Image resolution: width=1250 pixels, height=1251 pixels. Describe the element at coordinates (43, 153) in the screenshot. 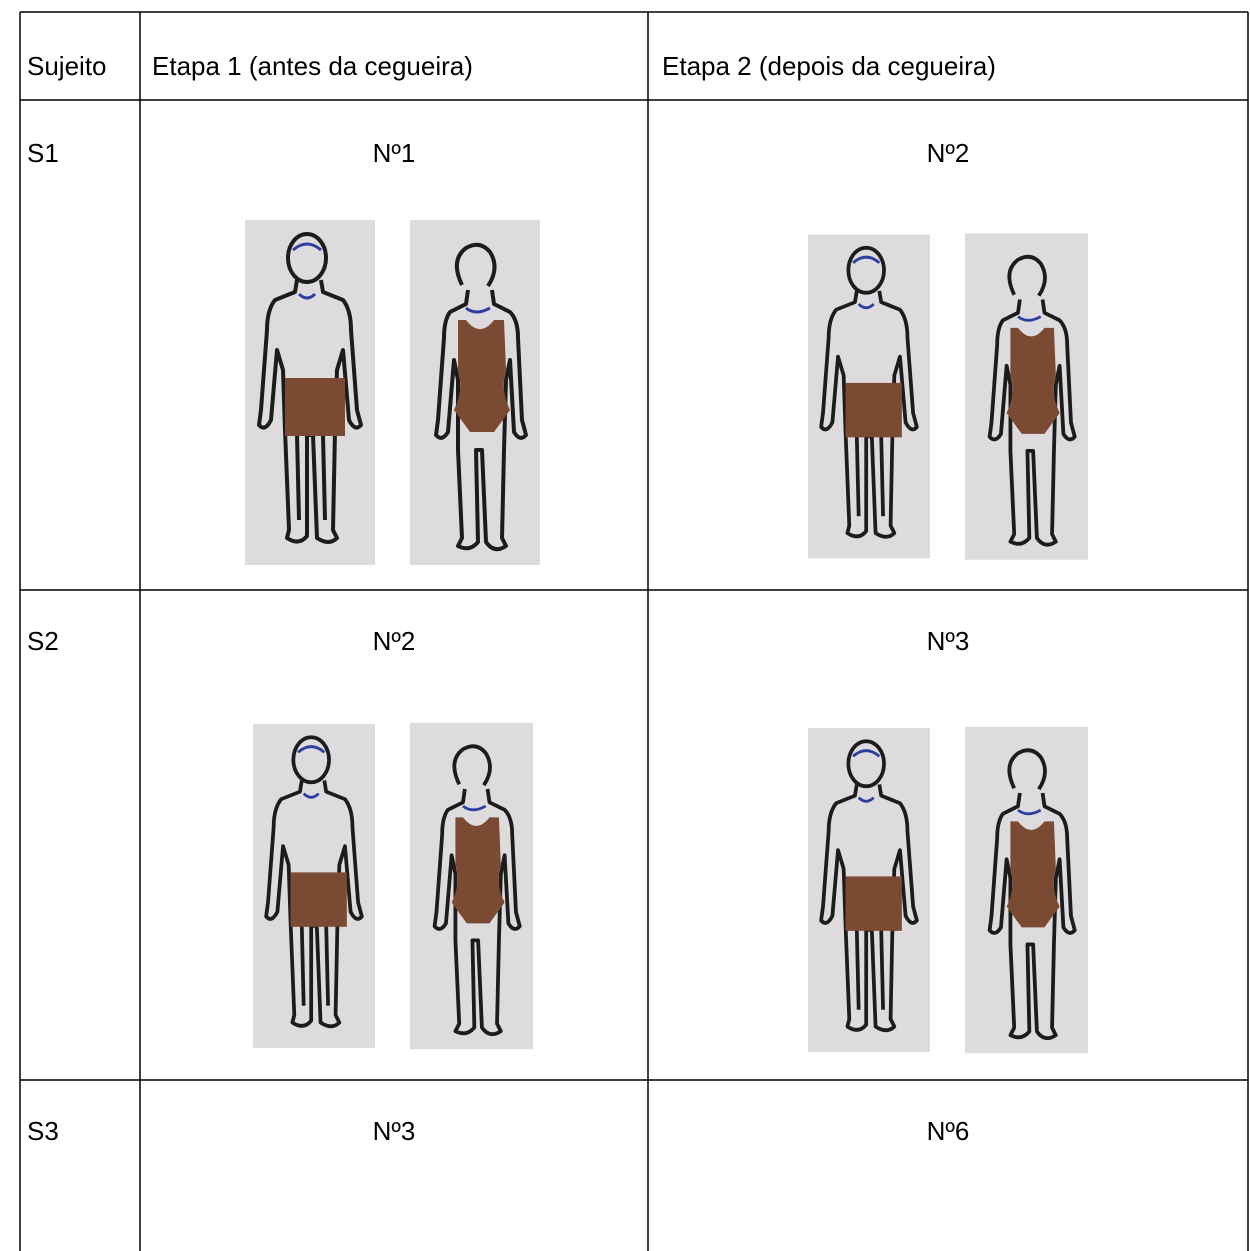

I see `subject-cell: S1` at that location.